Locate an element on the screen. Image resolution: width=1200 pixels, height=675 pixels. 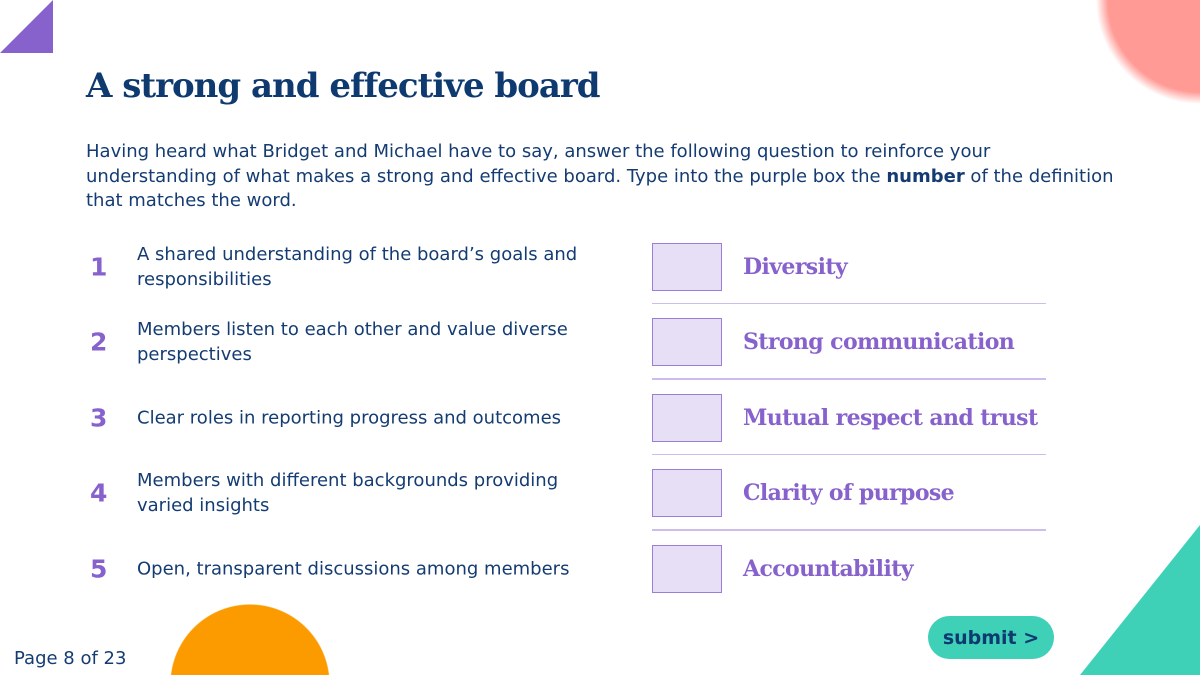
page-indicator: Page 8 of 23 is located at coordinates (70, 658).